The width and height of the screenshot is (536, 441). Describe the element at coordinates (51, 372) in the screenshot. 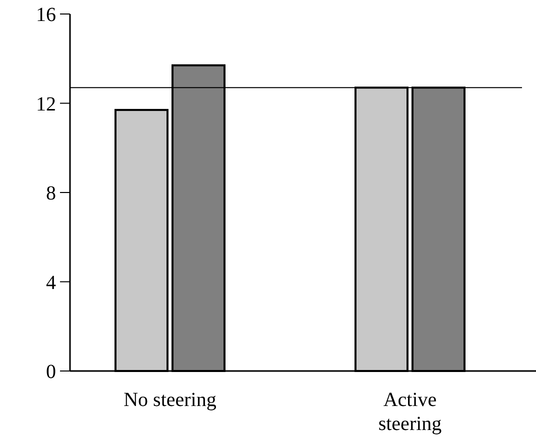

I see `y-tick-label: 0` at that location.